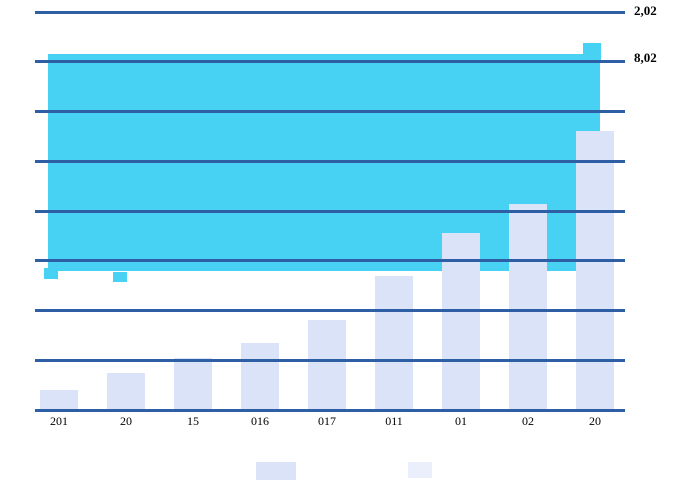  What do you see at coordinates (528, 421) in the screenshot?
I see `x-tick-label: 02` at bounding box center [528, 421].